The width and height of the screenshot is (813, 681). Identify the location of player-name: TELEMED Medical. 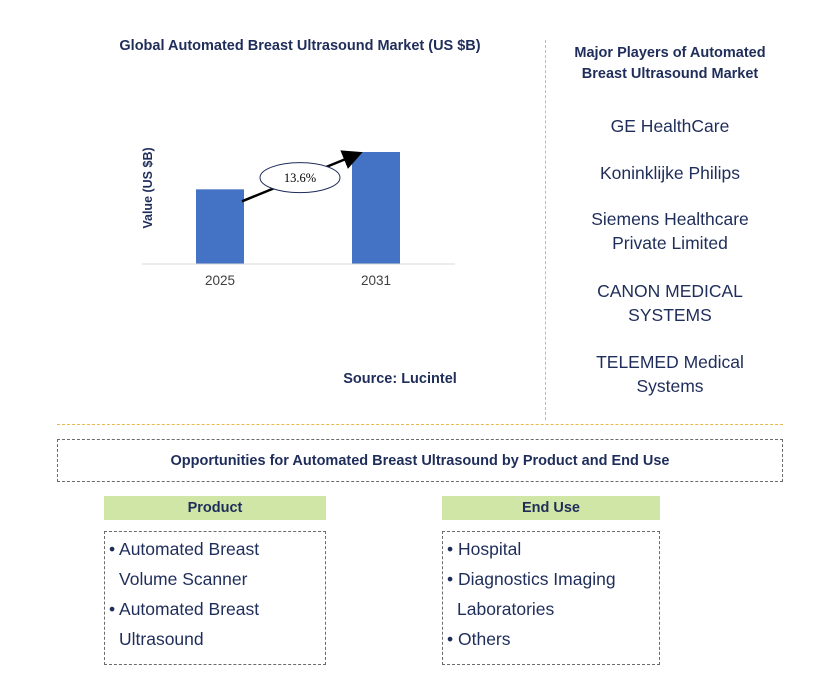
(670, 362).